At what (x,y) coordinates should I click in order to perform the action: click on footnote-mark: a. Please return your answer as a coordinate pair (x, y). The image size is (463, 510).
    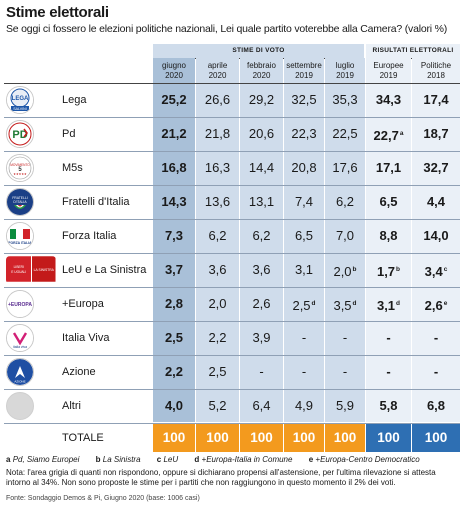
    Looking at the image, I should click on (401, 133).